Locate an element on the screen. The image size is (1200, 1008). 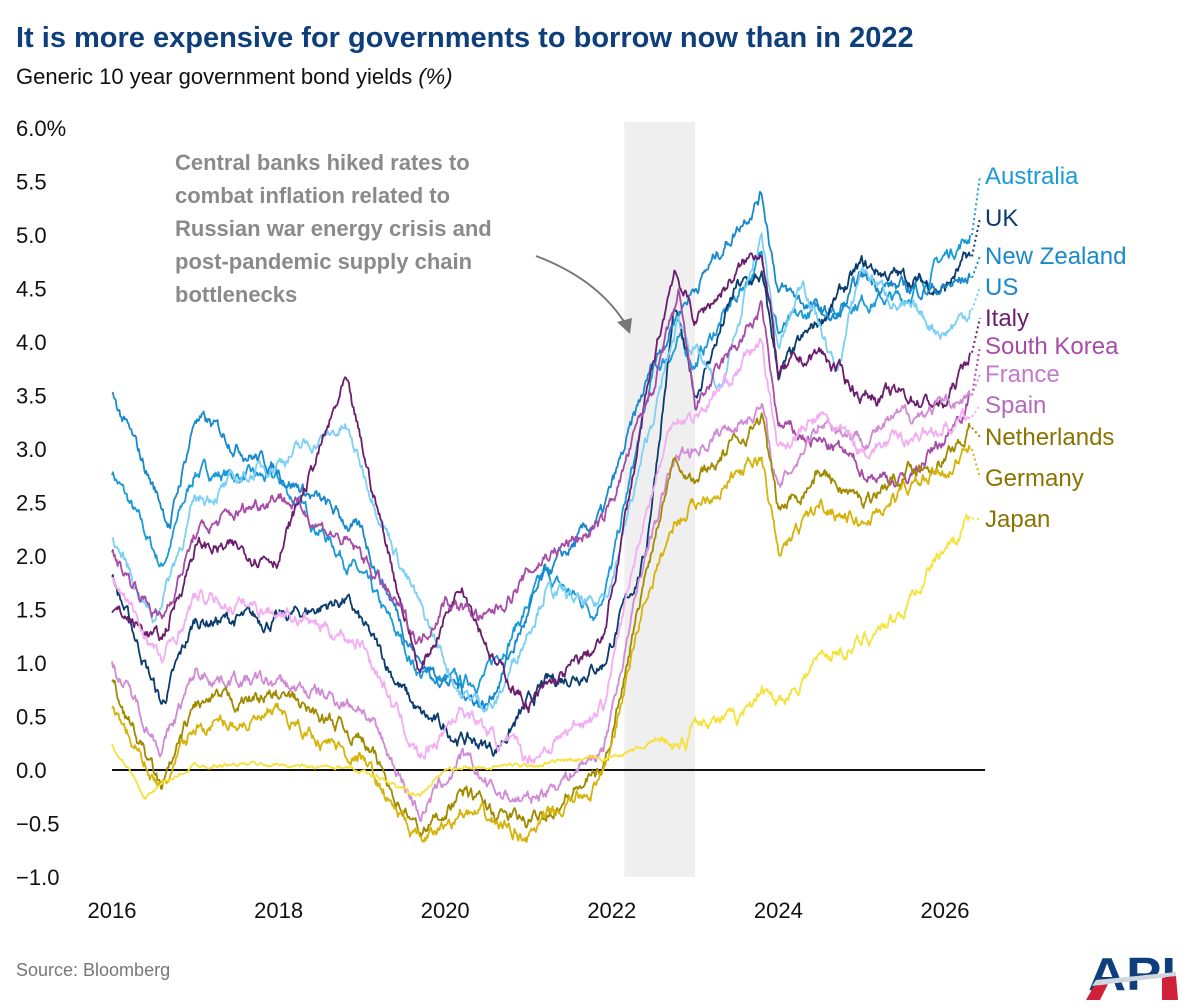
logo-red-accent is located at coordinates (1170, 988).